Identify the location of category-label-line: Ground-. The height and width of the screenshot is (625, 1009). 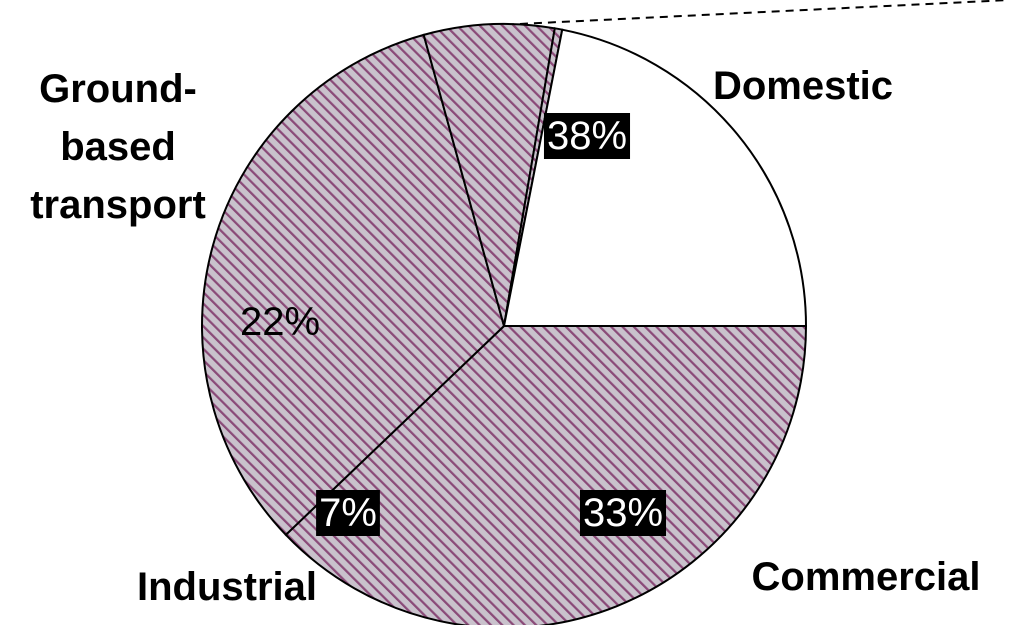
(118, 89).